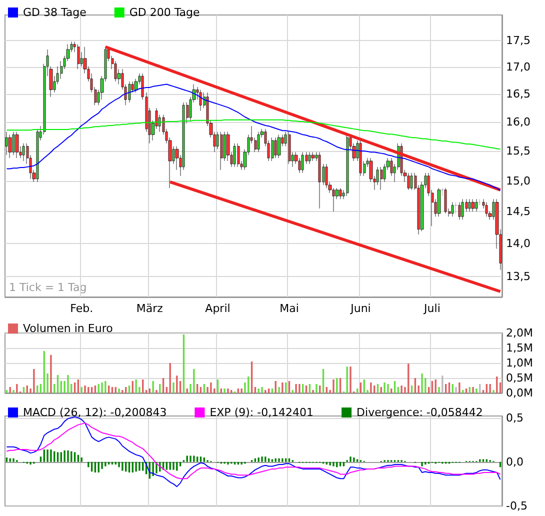  What do you see at coordinates (518, 41) in the screenshot?
I see `y-tick-label: 17,5` at bounding box center [518, 41].